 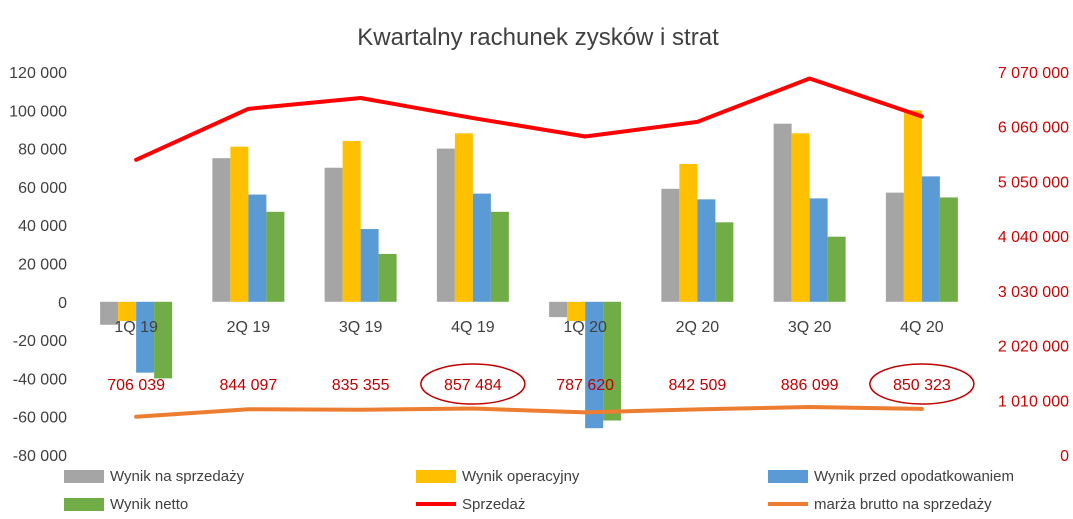 What do you see at coordinates (473, 327) in the screenshot?
I see `category-label: 4Q 19` at bounding box center [473, 327].